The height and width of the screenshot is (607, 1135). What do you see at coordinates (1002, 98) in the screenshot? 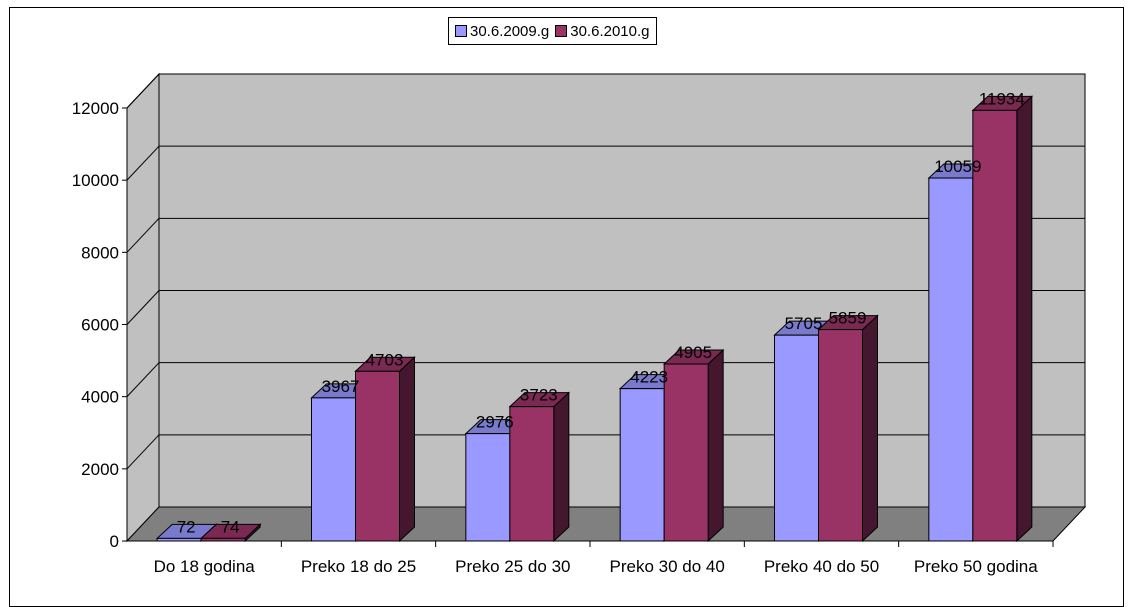
I see `data-label: 11934` at bounding box center [1002, 98].